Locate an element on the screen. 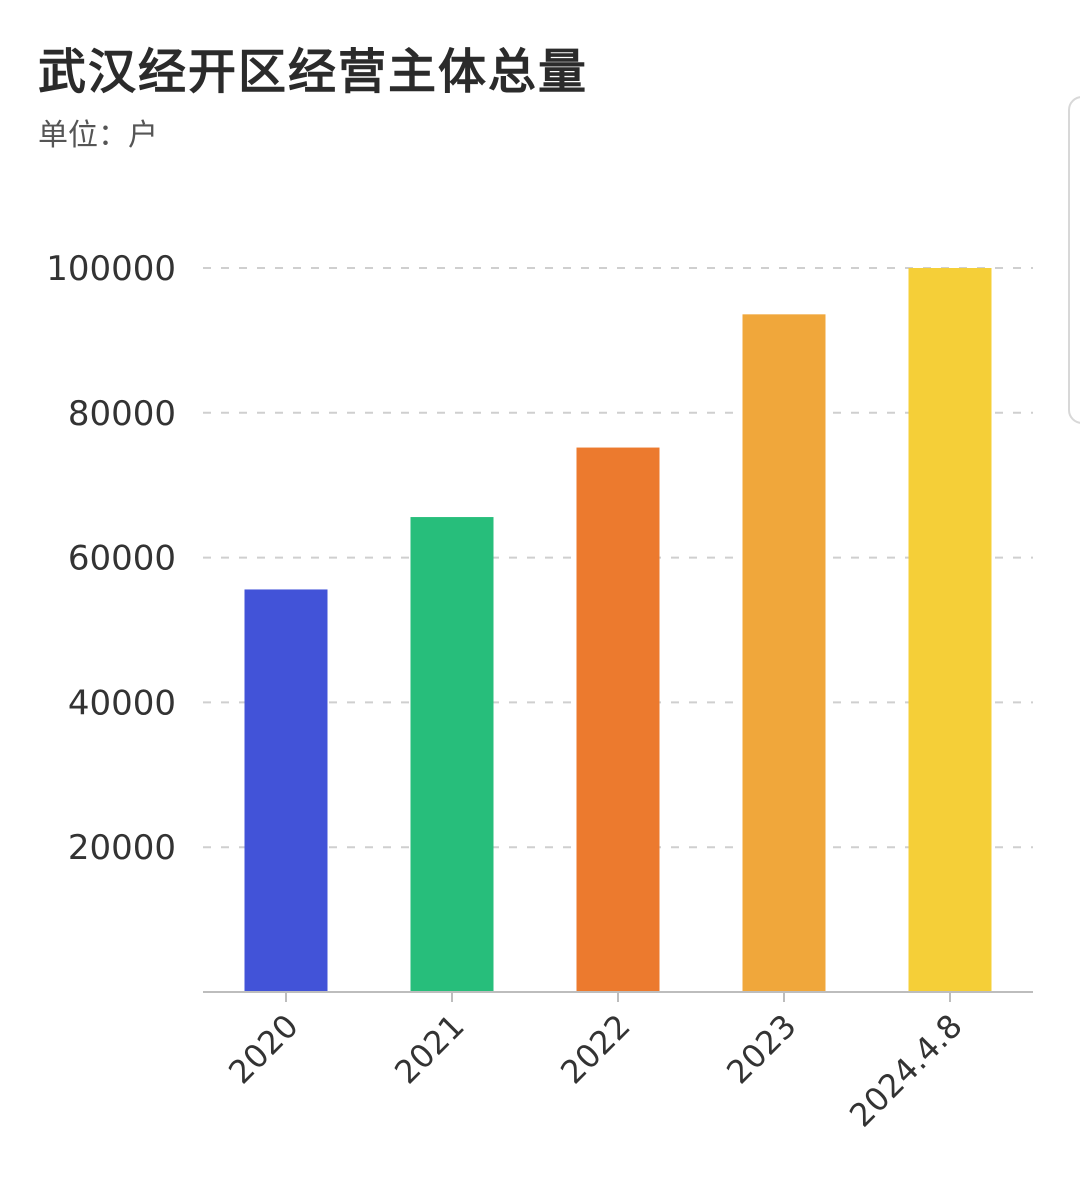 This screenshot has height=1182, width=1080. y-tick-label: 60000 is located at coordinates (122, 559).